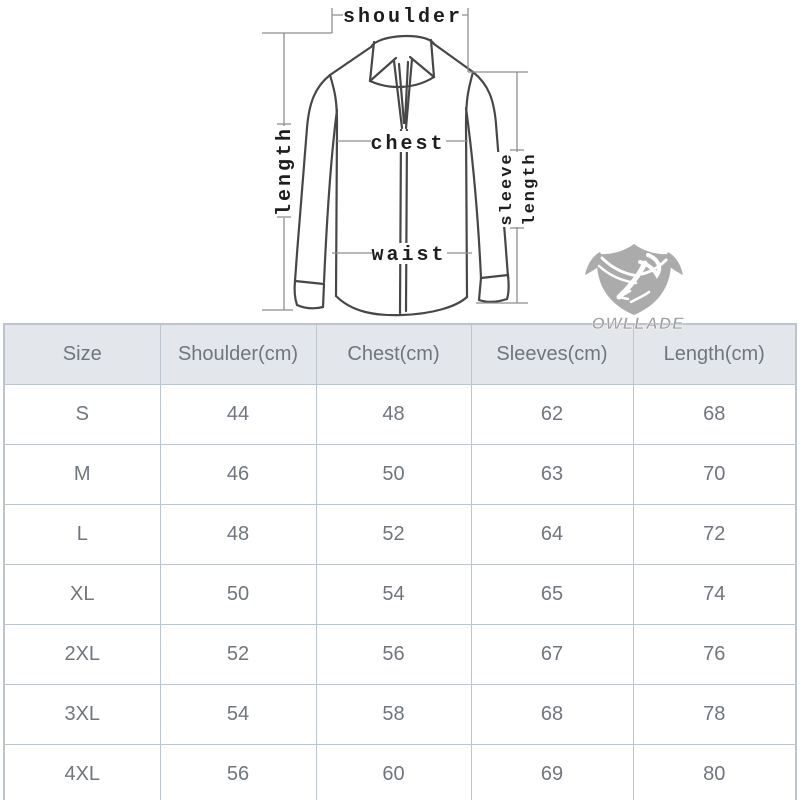 The height and width of the screenshot is (800, 800). Describe the element at coordinates (408, 255) in the screenshot. I see `waist-label: waist` at that location.